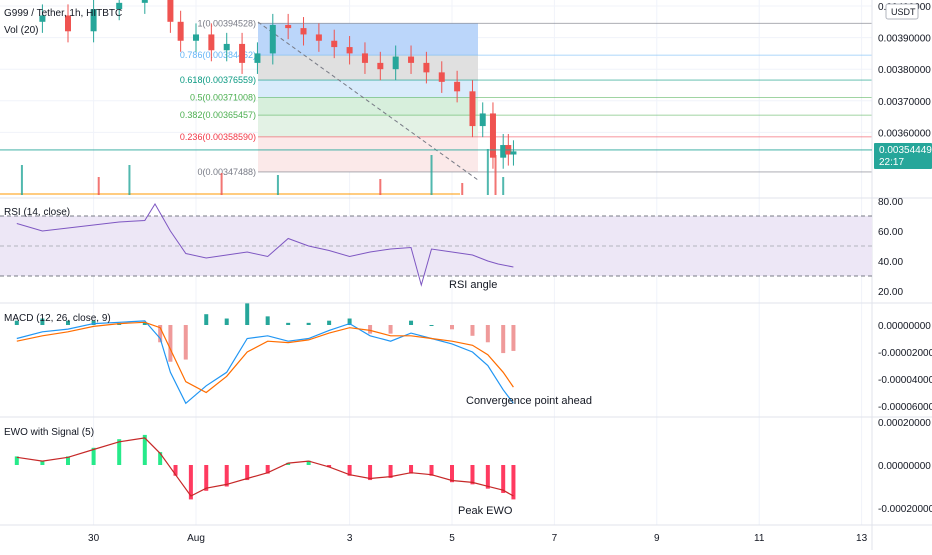  Describe the element at coordinates (473, 285) in the screenshot. I see `rsi-annotation: RSI angle` at that location.